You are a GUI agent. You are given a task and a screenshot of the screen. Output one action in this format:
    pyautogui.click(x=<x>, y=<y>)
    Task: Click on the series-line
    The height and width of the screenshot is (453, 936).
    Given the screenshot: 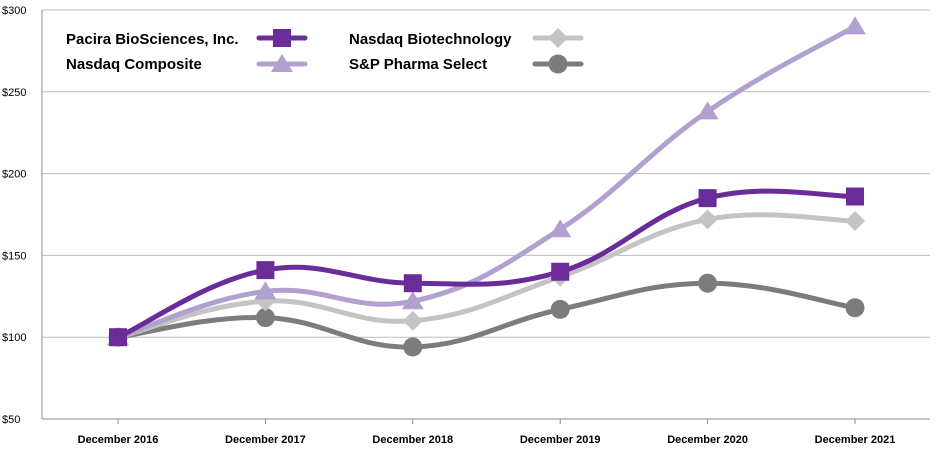 What is the action you would take?
    pyautogui.click(x=486, y=315)
    